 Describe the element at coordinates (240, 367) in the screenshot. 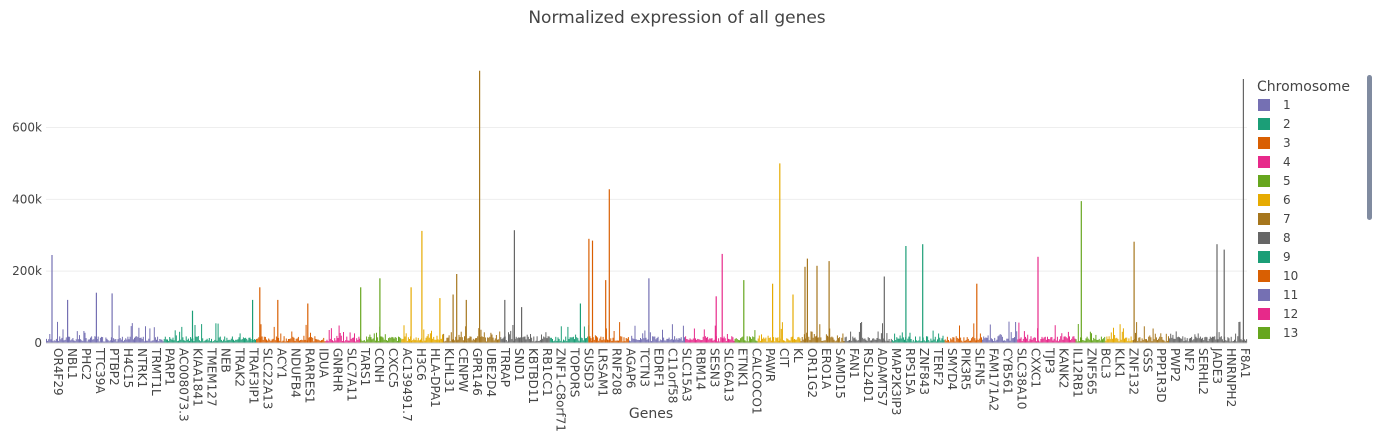

I see `x-tick-label: TRAK2` at that location.